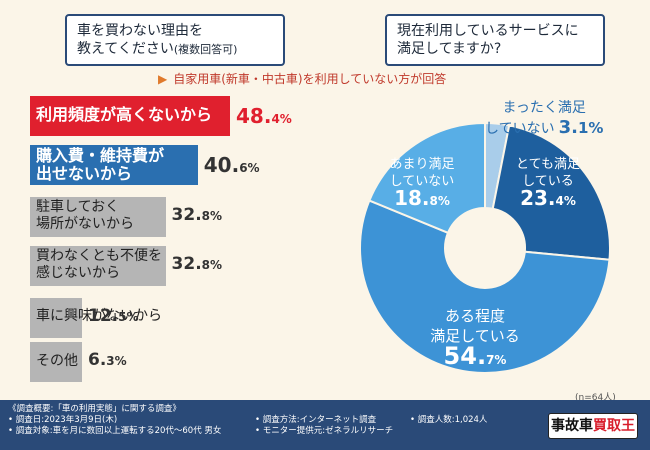 The width and height of the screenshot is (650, 450). What do you see at coordinates (205, 49) in the screenshot?
I see `question1-suffix: (複数回答可)` at bounding box center [205, 49].